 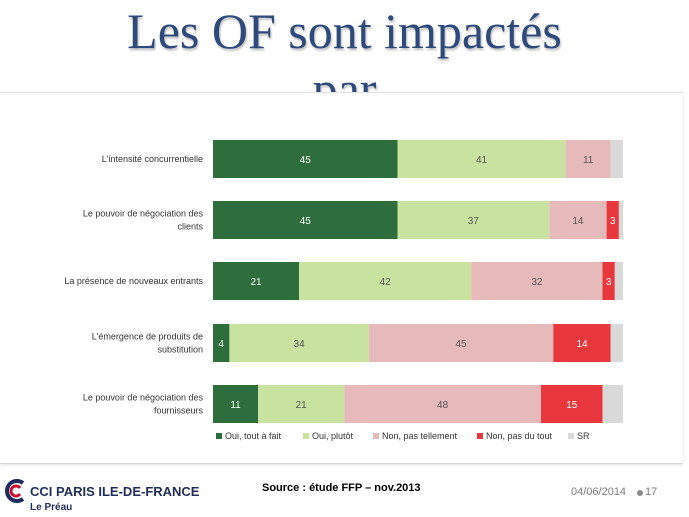 I want to click on category-label: La présence de nouveaux entrants, so click(x=133, y=281).